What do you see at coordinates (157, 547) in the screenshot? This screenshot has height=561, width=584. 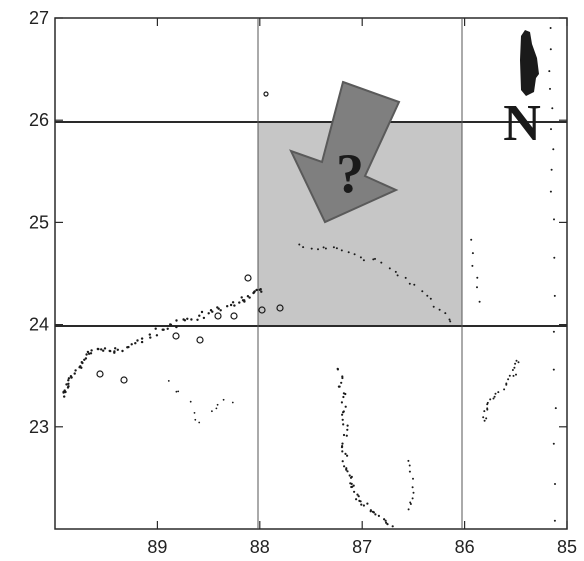 I see `lon-tick-label: 89` at bounding box center [157, 547].